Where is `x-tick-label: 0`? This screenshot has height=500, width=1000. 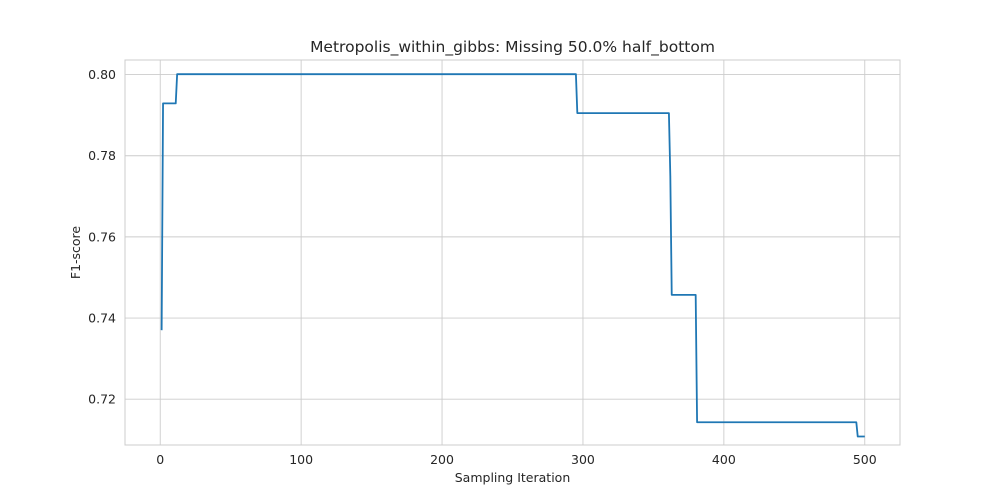
x-tick-label: 0 is located at coordinates (160, 459).